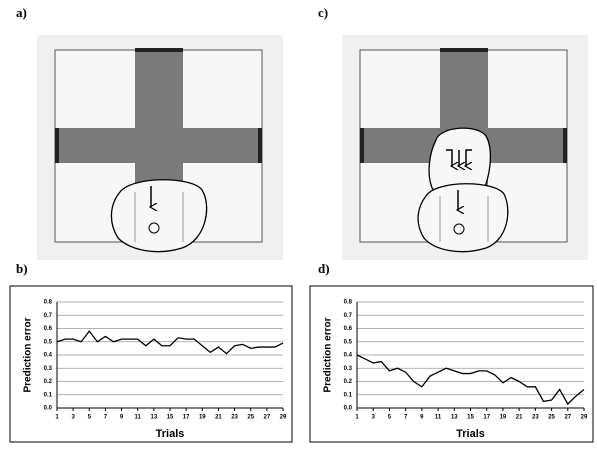  What do you see at coordinates (22, 268) in the screenshot?
I see `panel-label: b)` at bounding box center [22, 268].